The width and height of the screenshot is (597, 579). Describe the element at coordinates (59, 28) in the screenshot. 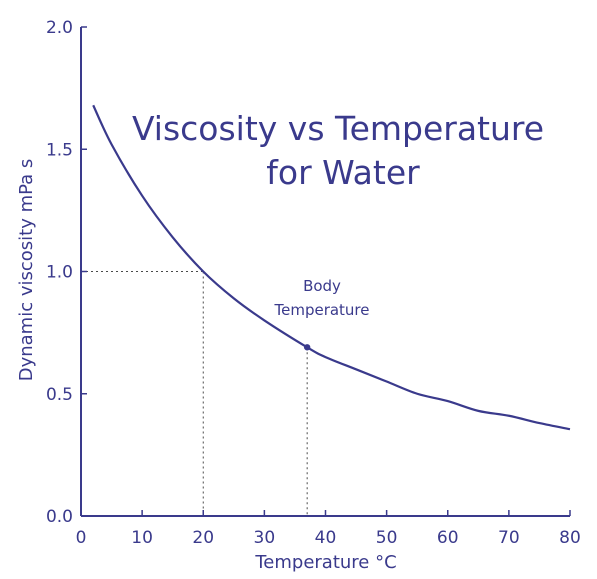

I see `y-tick-label-4: 2.0` at that location.